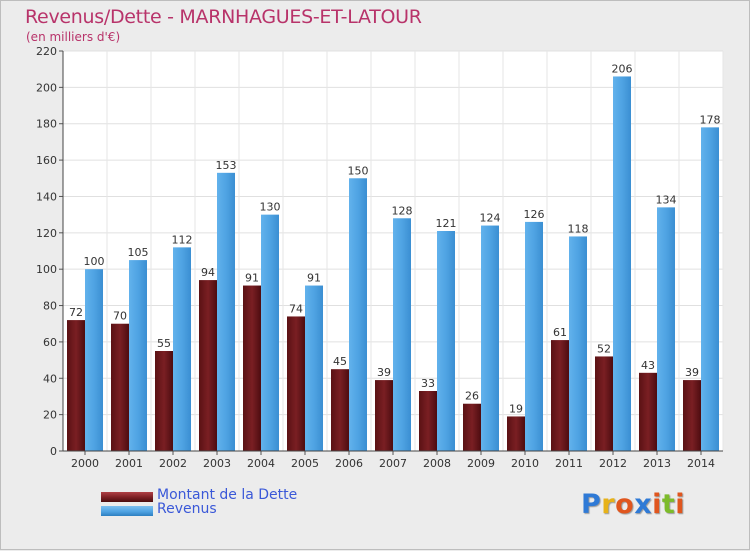  I want to click on data-label-debt: 19, so click(516, 408).